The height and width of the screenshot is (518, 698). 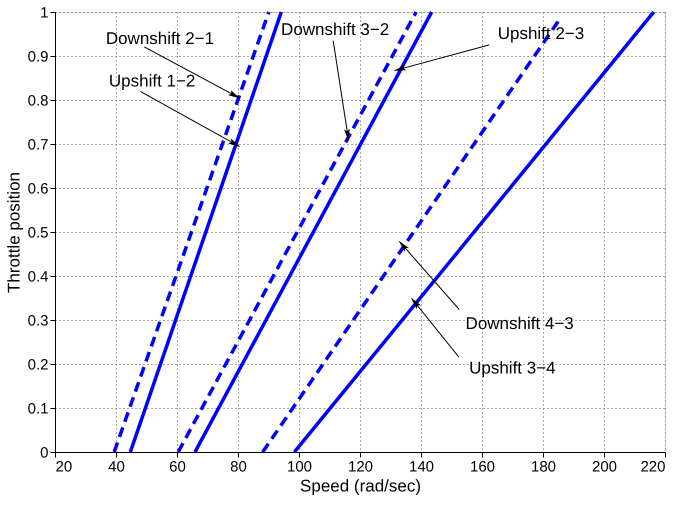 What do you see at coordinates (299, 467) in the screenshot?
I see `x-tick-label: 100` at bounding box center [299, 467].